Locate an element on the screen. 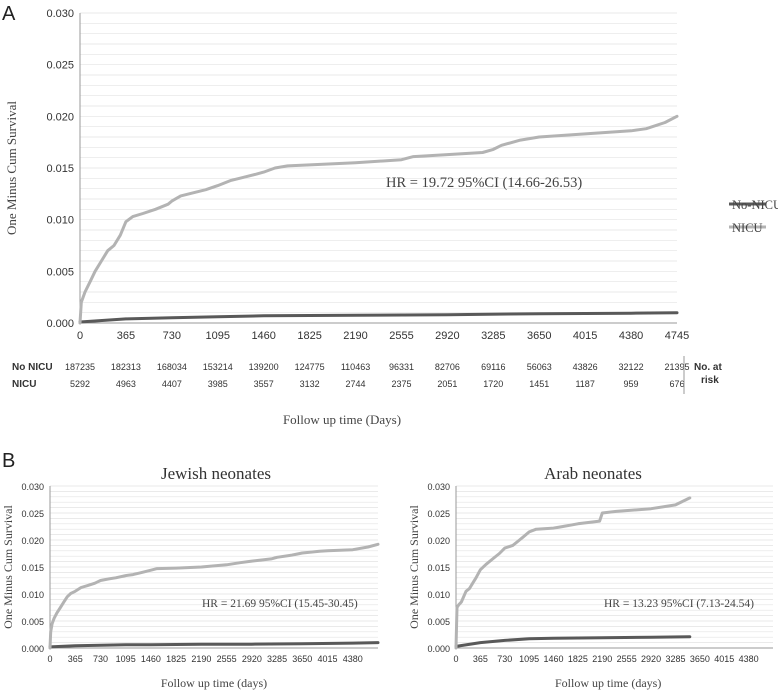 Image resolution: width=778 pixels, height=690 pixels. overall-x-tick-label: 0 is located at coordinates (80, 336).